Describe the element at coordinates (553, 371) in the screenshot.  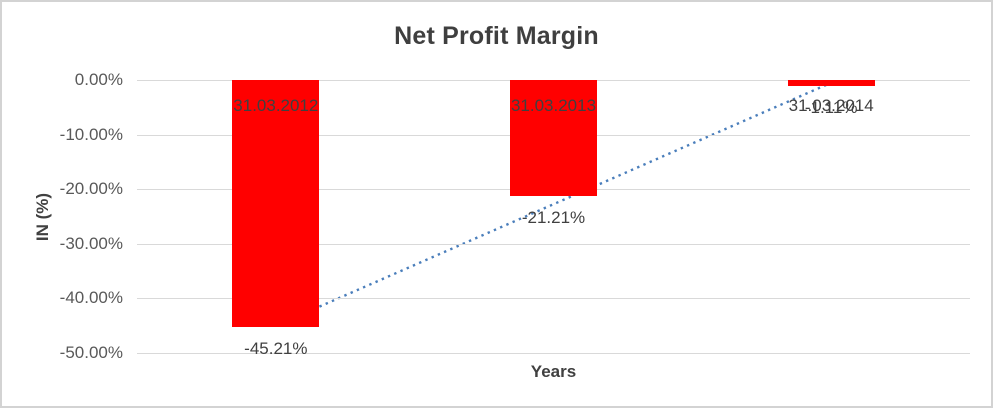
I see `x-axis-title: Years` at that location.